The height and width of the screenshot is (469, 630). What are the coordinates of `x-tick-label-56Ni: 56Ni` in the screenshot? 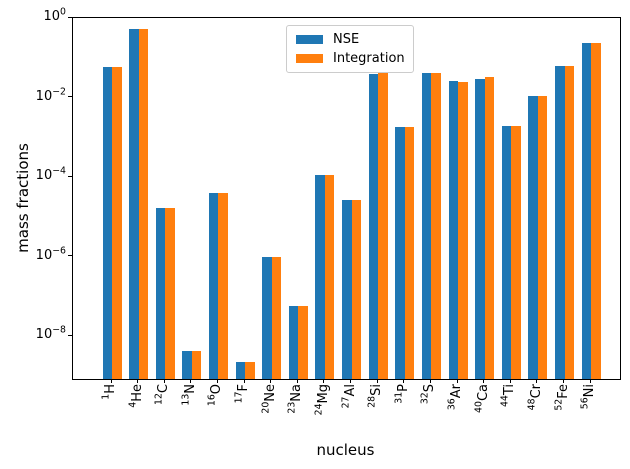 It's located at (588, 397).